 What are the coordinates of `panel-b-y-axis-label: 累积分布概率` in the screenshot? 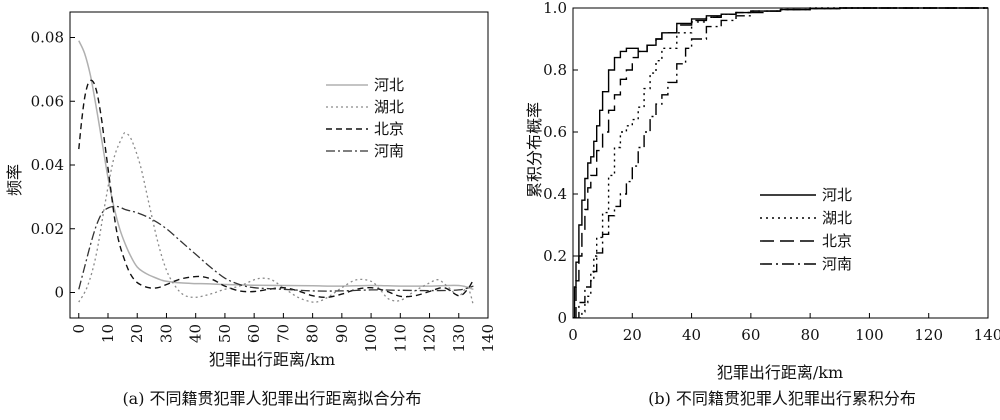 It's located at (534, 150).